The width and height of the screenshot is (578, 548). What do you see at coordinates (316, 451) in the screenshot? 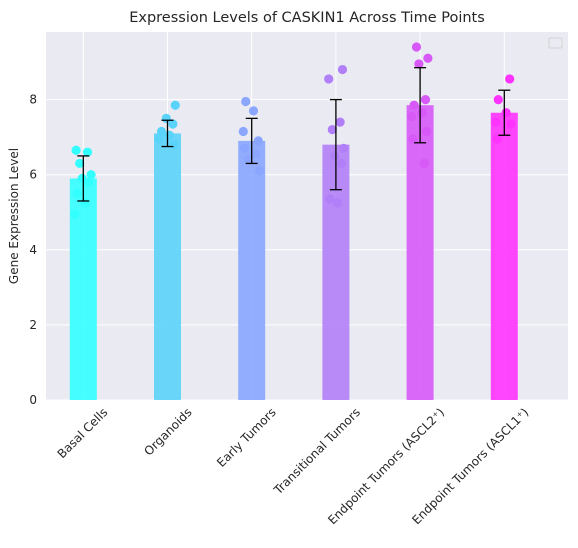
I see `x-tick-label: Transitional Tumors` at bounding box center [316, 451].